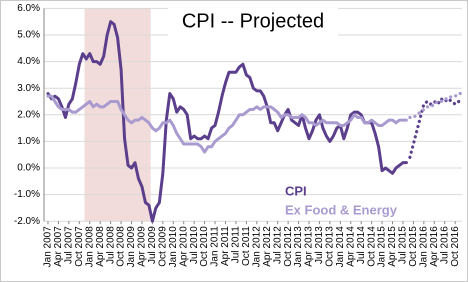 The image size is (468, 282). What do you see at coordinates (204, 246) in the screenshot?
I see `x-tick-label: Oct 2010` at bounding box center [204, 246].